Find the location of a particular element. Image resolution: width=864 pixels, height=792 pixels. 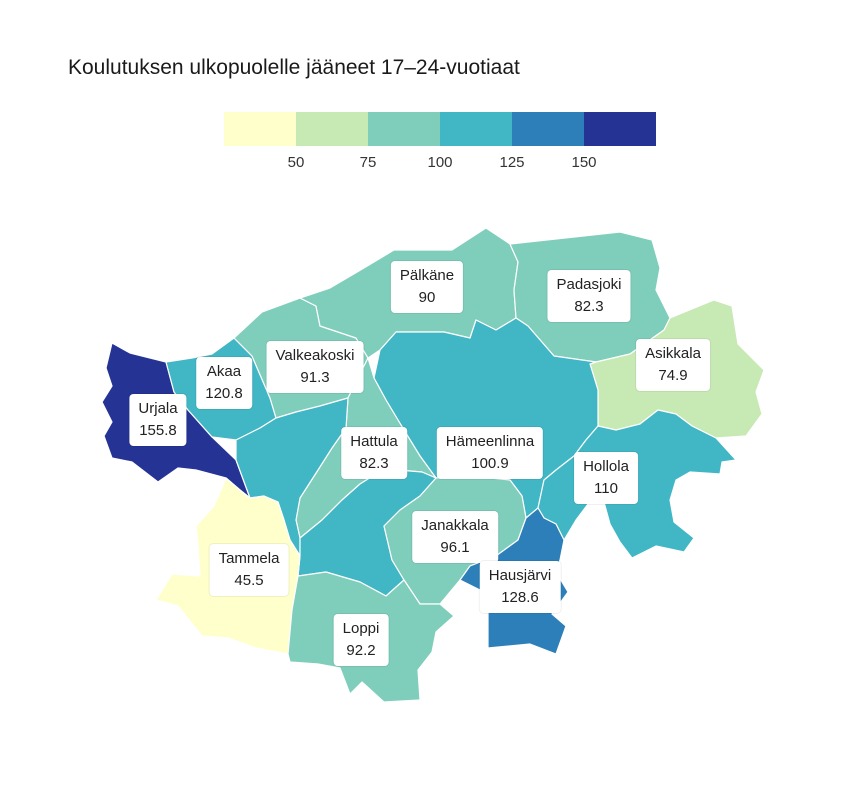

legend-tick-150: 150 is located at coordinates (584, 162).